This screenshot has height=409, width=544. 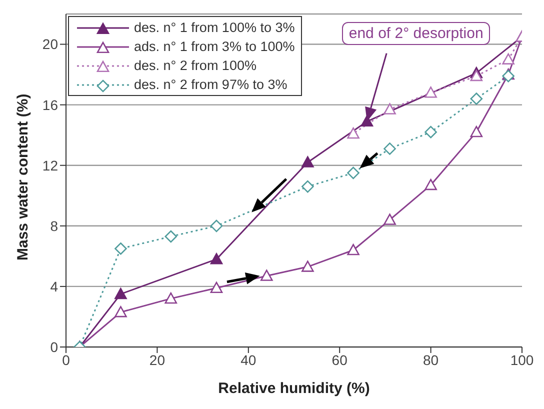 What do you see at coordinates (416, 33) in the screenshot?
I see `annotation: end of 2° desorption` at bounding box center [416, 33].